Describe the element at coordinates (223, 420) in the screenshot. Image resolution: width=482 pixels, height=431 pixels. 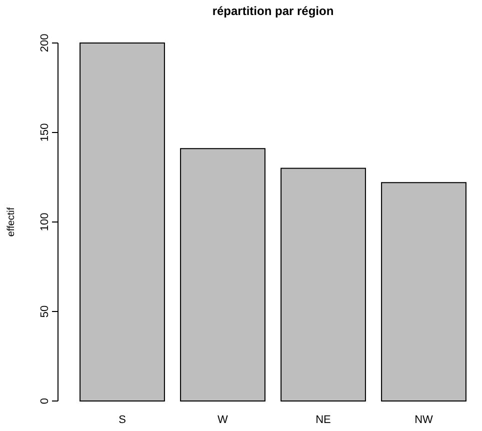
I see `x-tick-label: W` at that location.